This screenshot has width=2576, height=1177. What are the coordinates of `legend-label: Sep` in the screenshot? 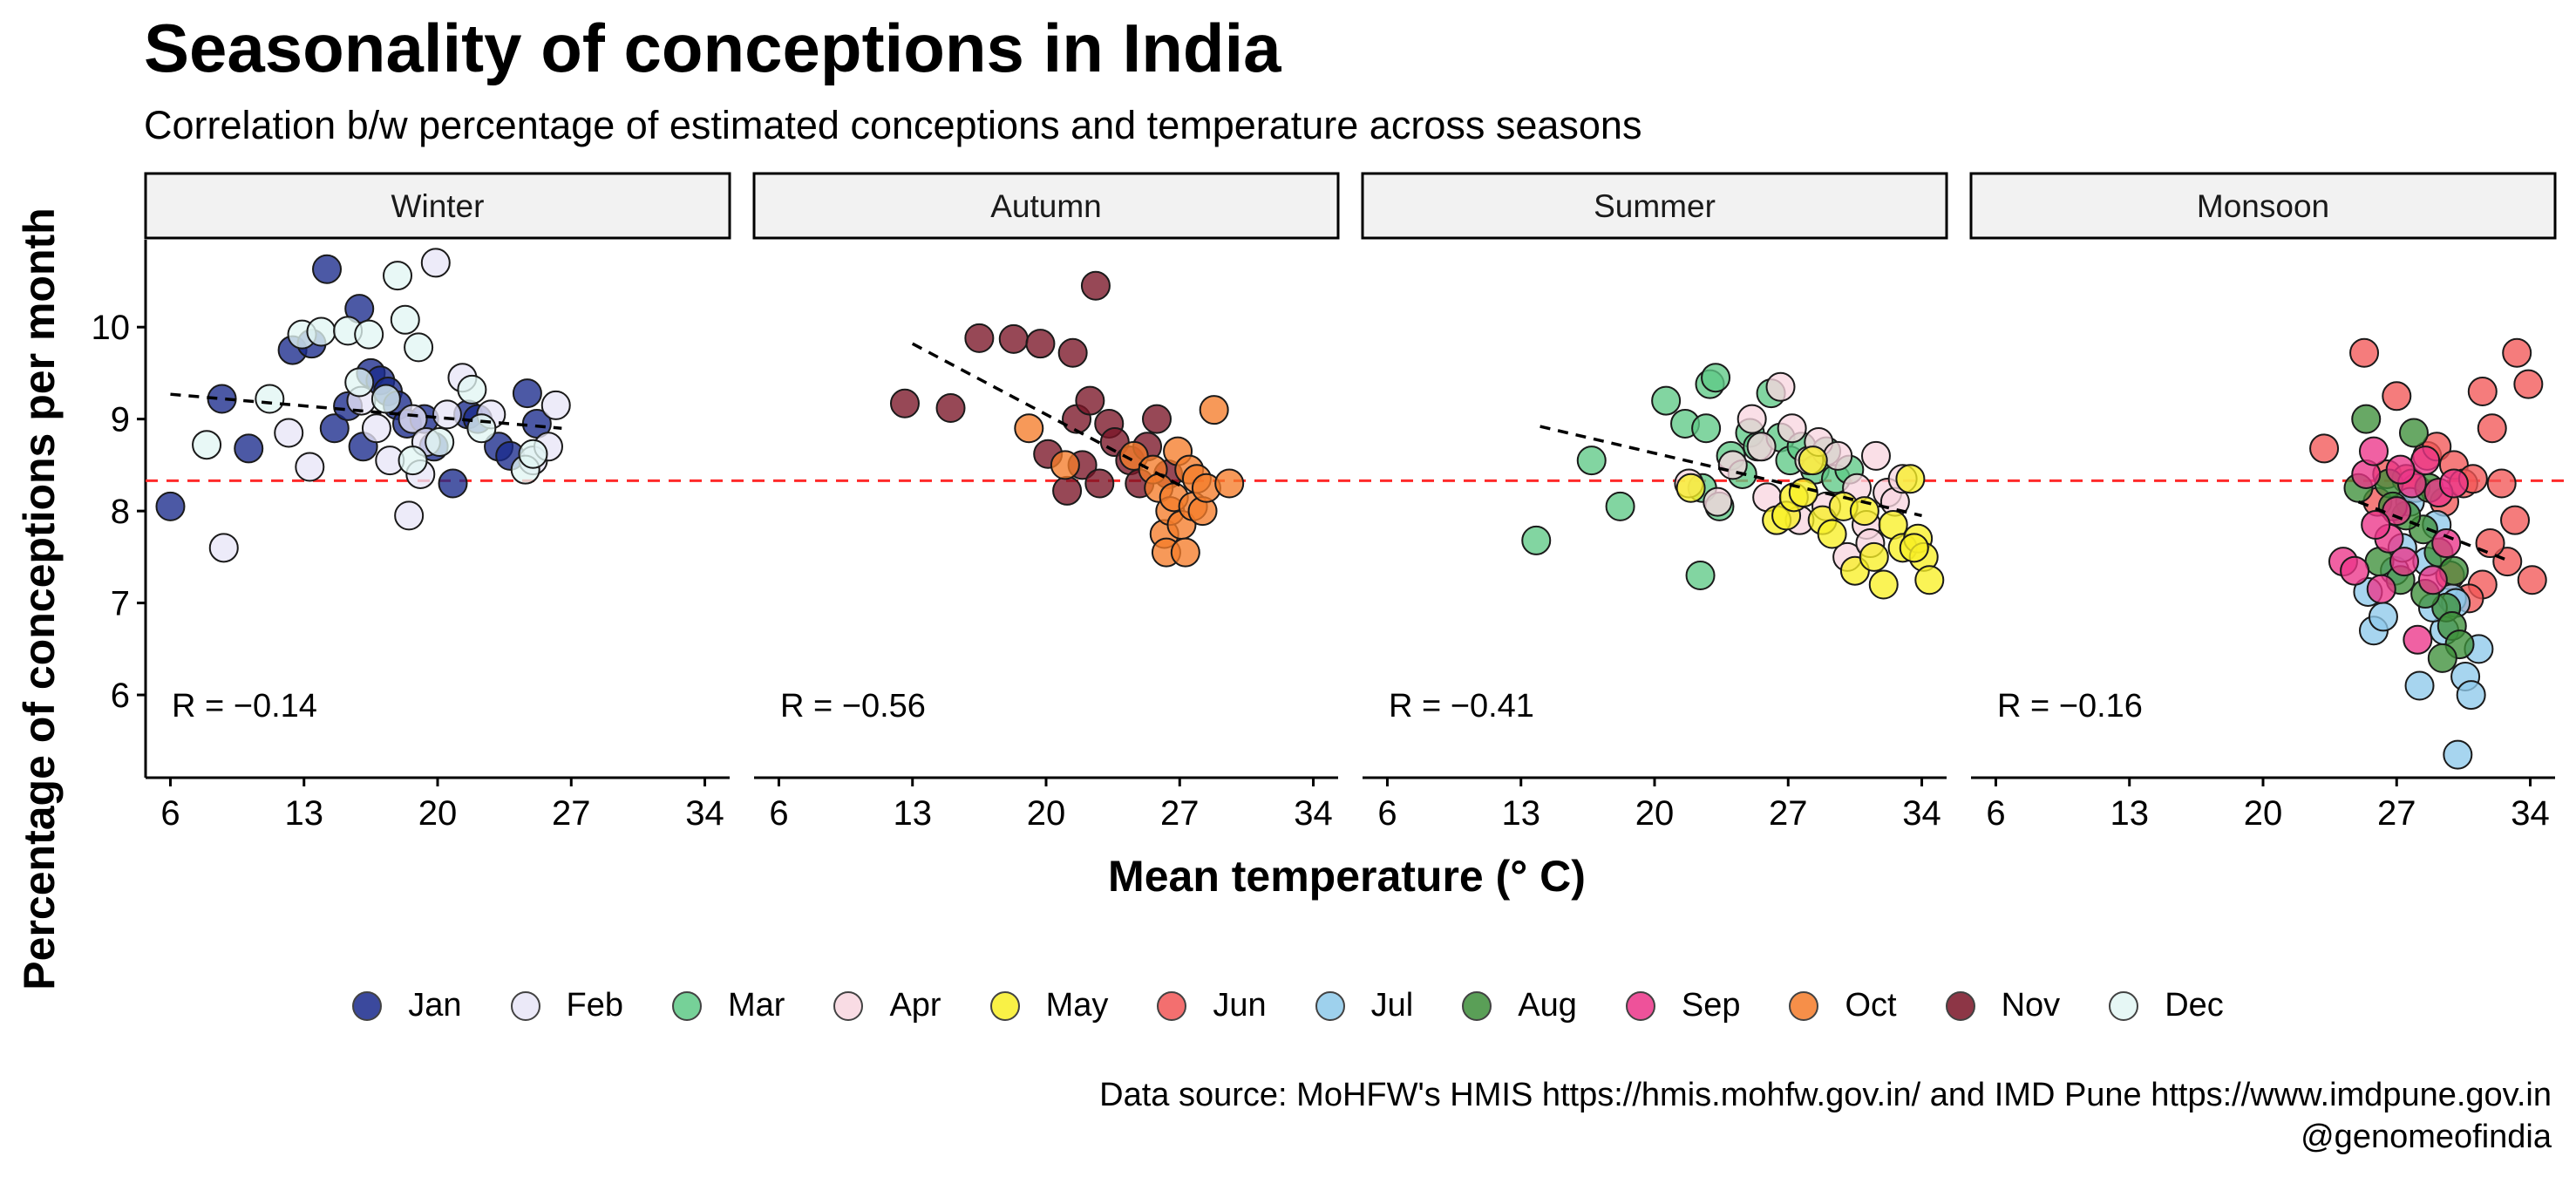 It's located at (1711, 1005).